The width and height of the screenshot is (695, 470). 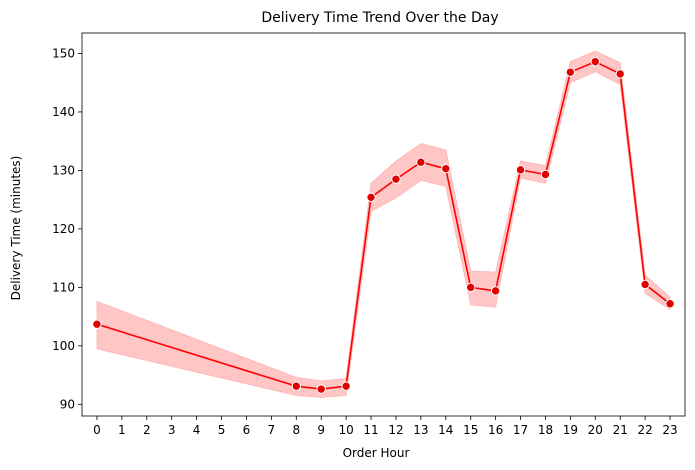 I want to click on x-tick-label-1: 1, so click(x=122, y=430).